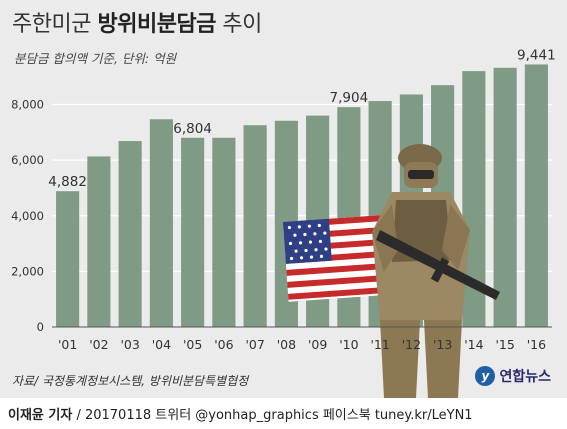  What do you see at coordinates (130, 381) in the screenshot?
I see `source-note: 자료/ 국정통계정보시스템, 방위비분담특별협정` at bounding box center [130, 381].